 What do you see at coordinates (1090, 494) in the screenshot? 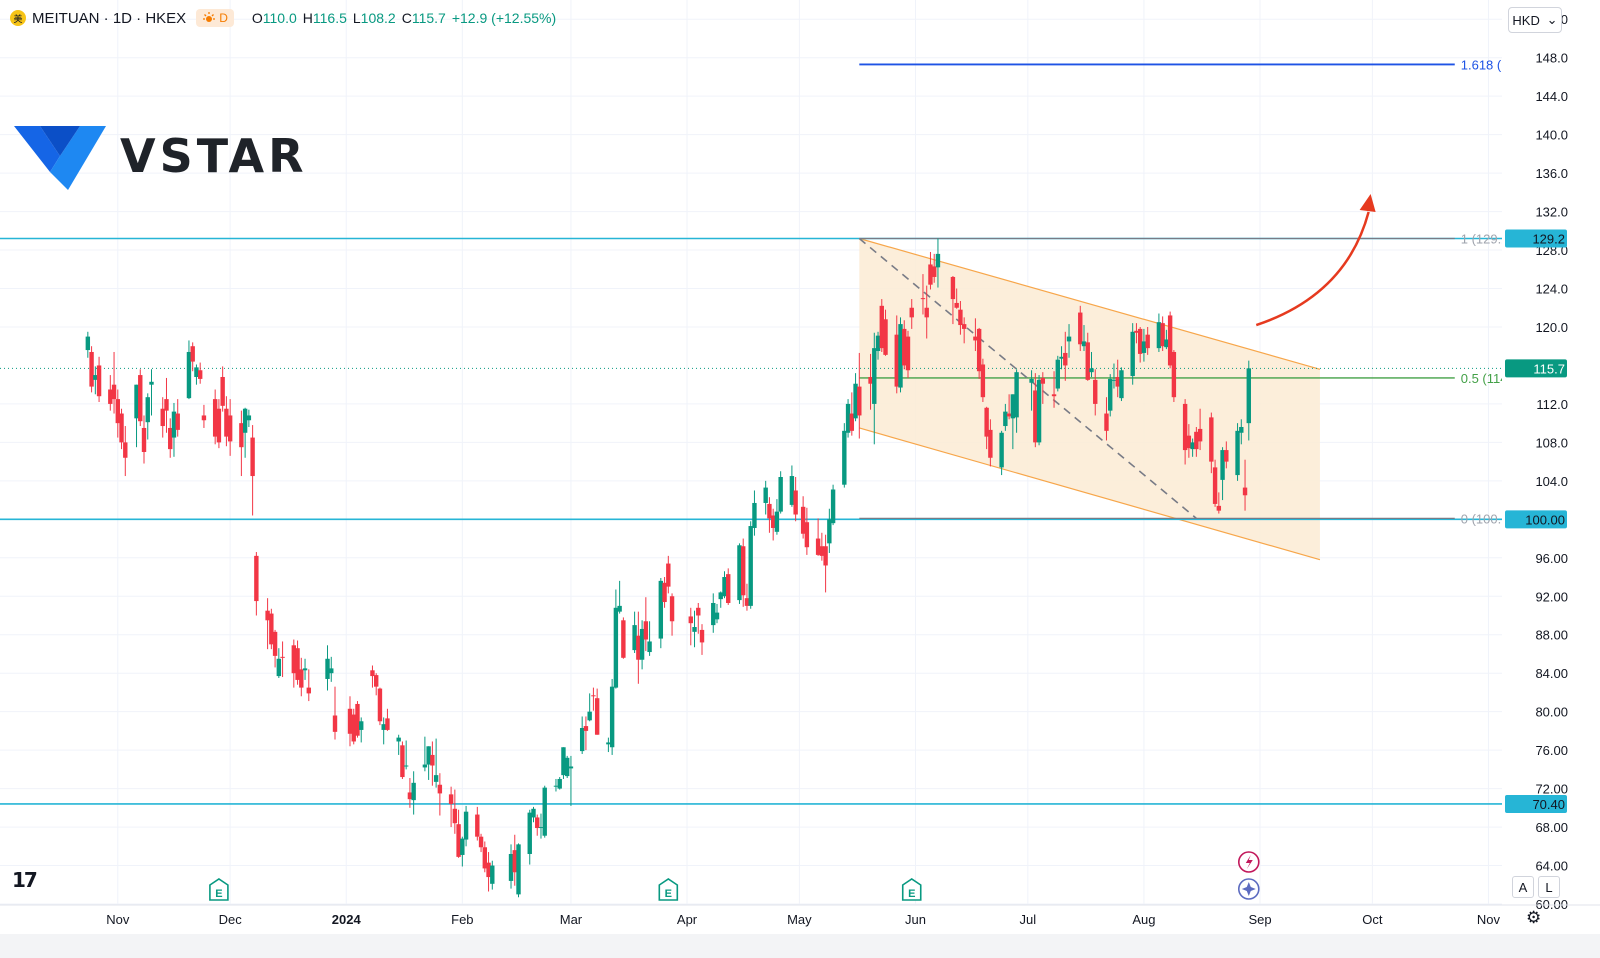
I see `channel-lower-line` at bounding box center [1090, 494].